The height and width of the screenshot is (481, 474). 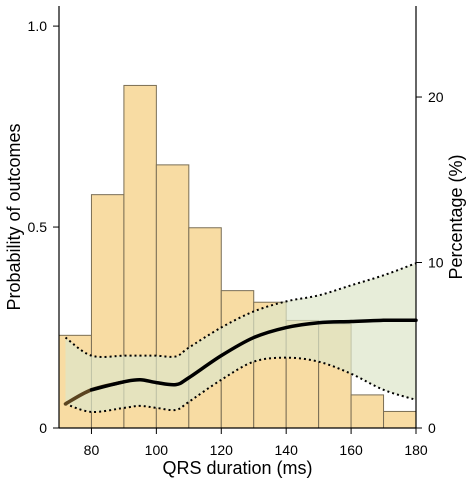 I want to click on x-tick-label: 140, so click(x=287, y=450).